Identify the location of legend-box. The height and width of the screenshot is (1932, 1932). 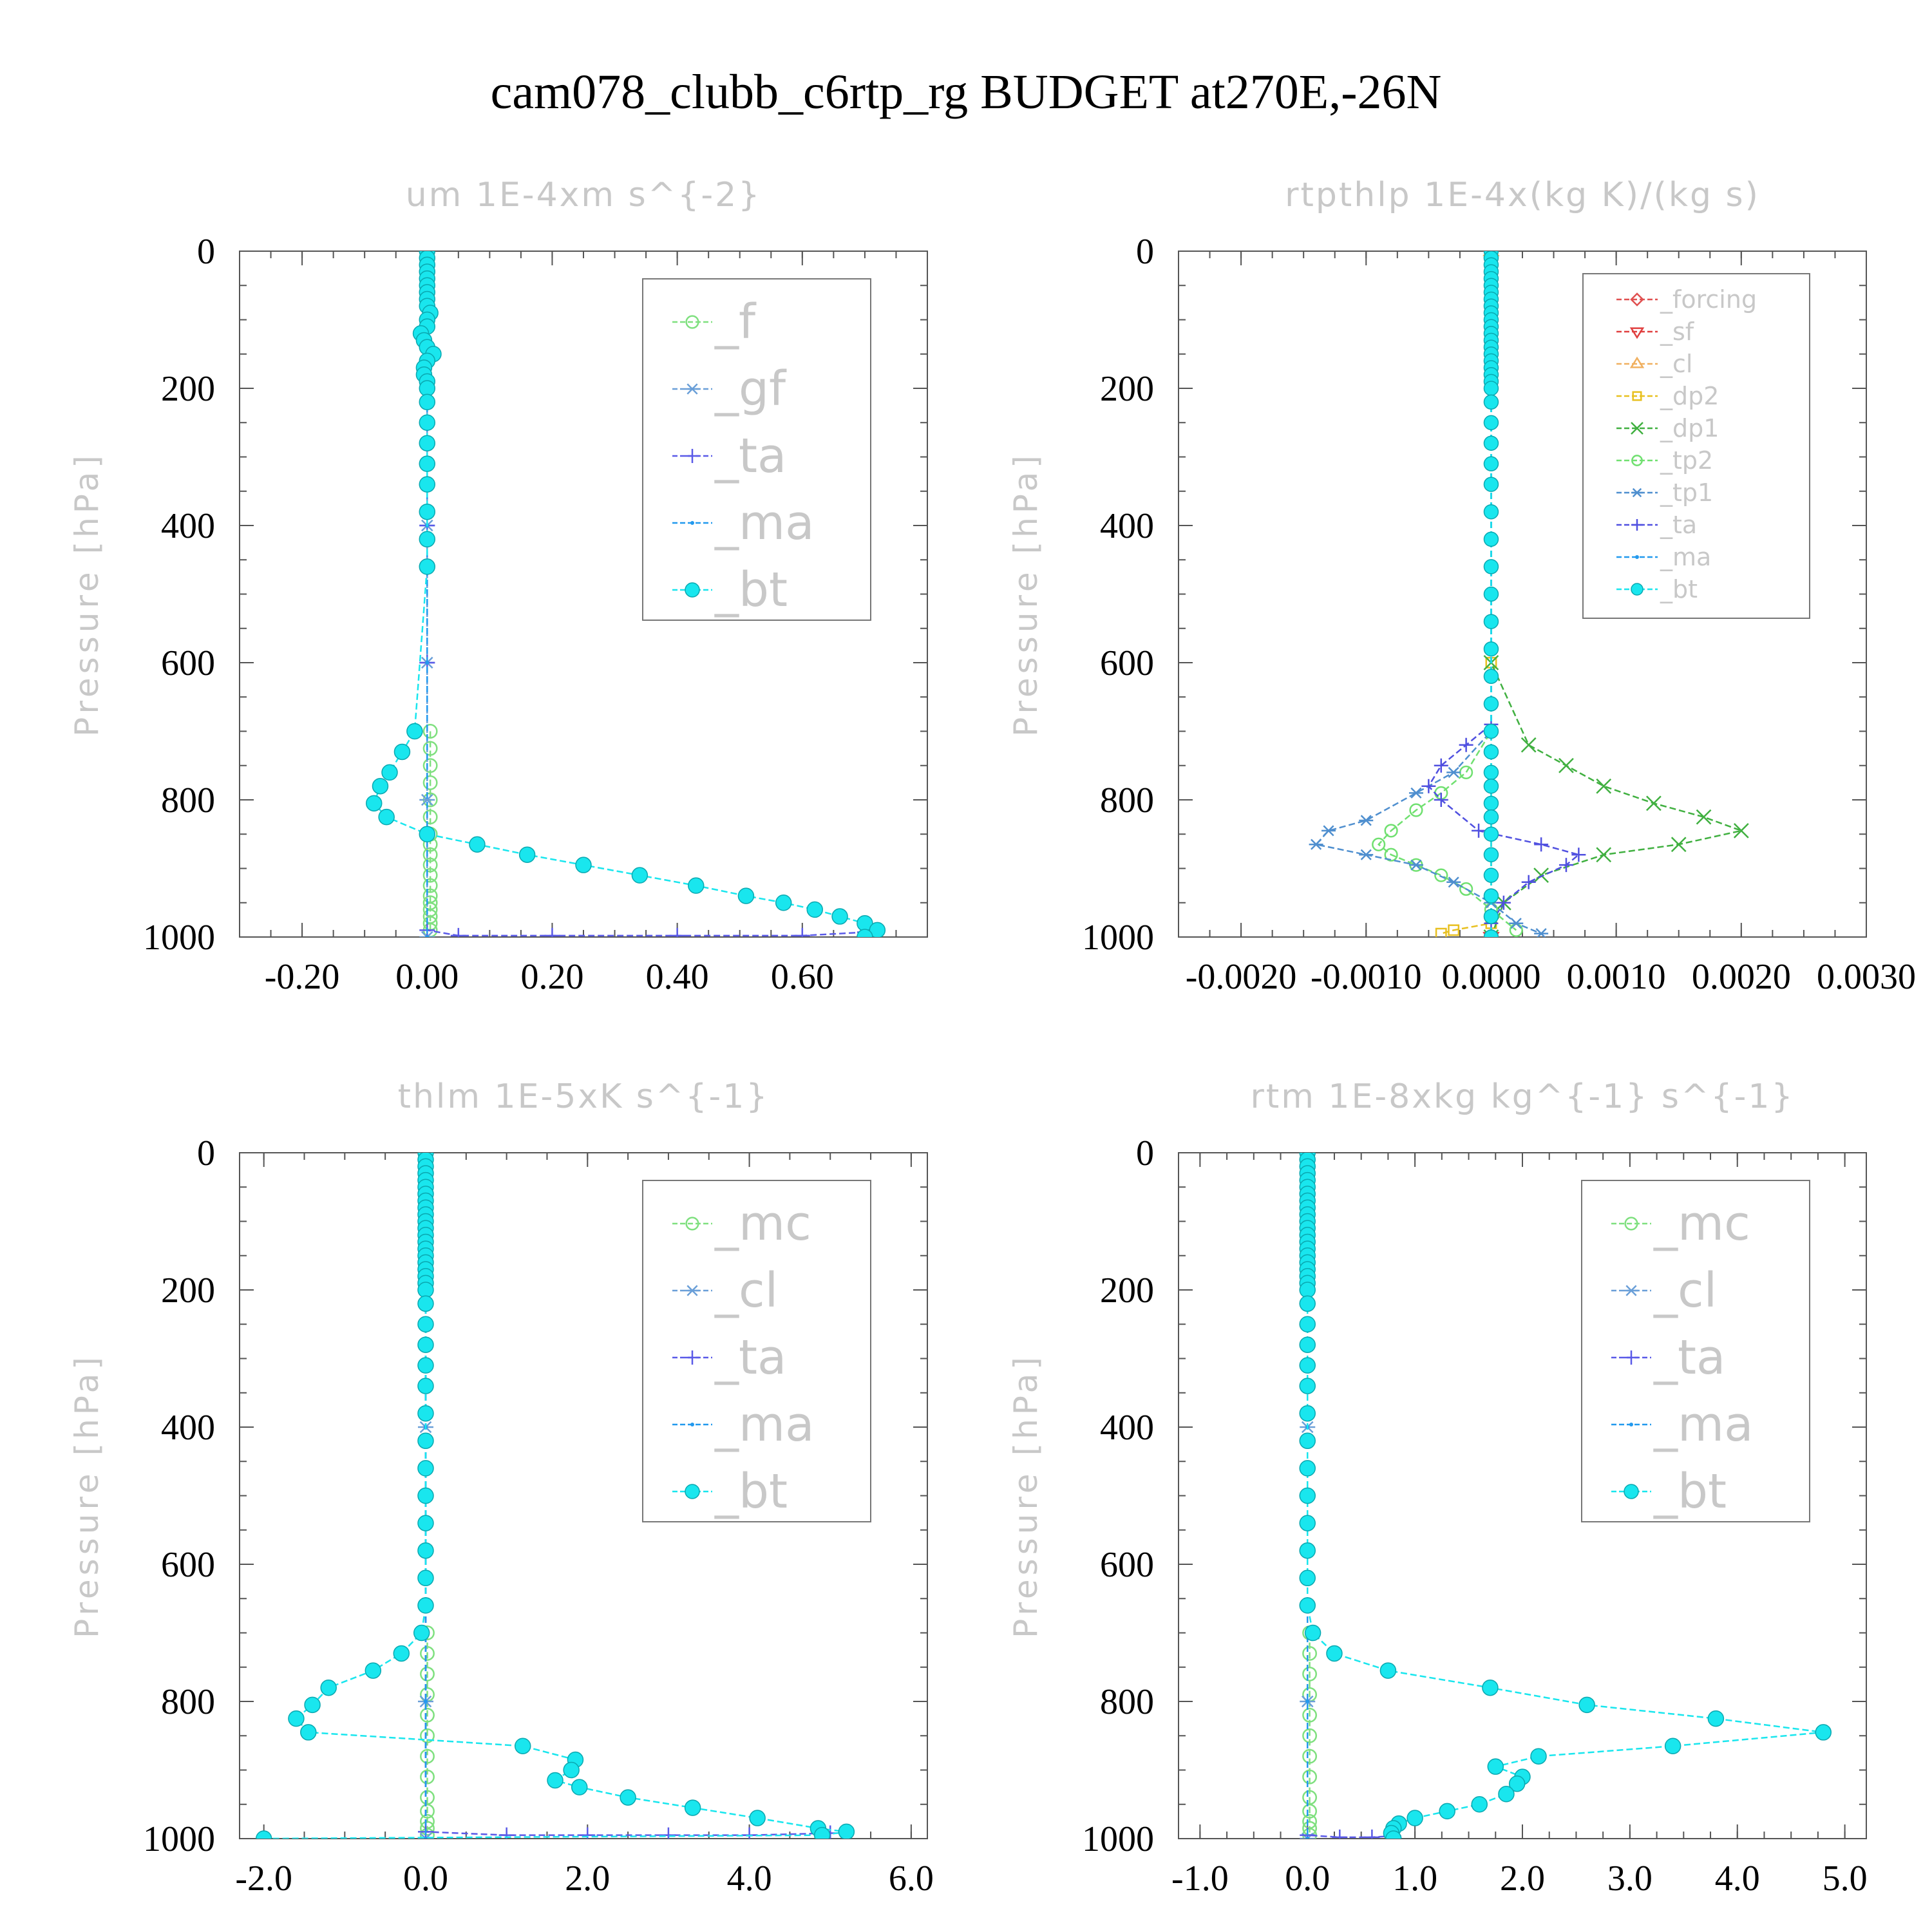
(756, 1351).